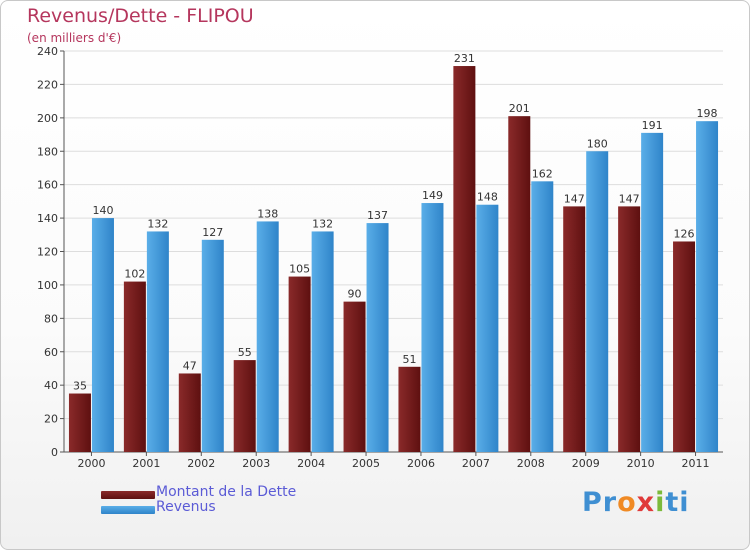  Describe the element at coordinates (134, 274) in the screenshot. I see `value-label-dette: 102` at that location.